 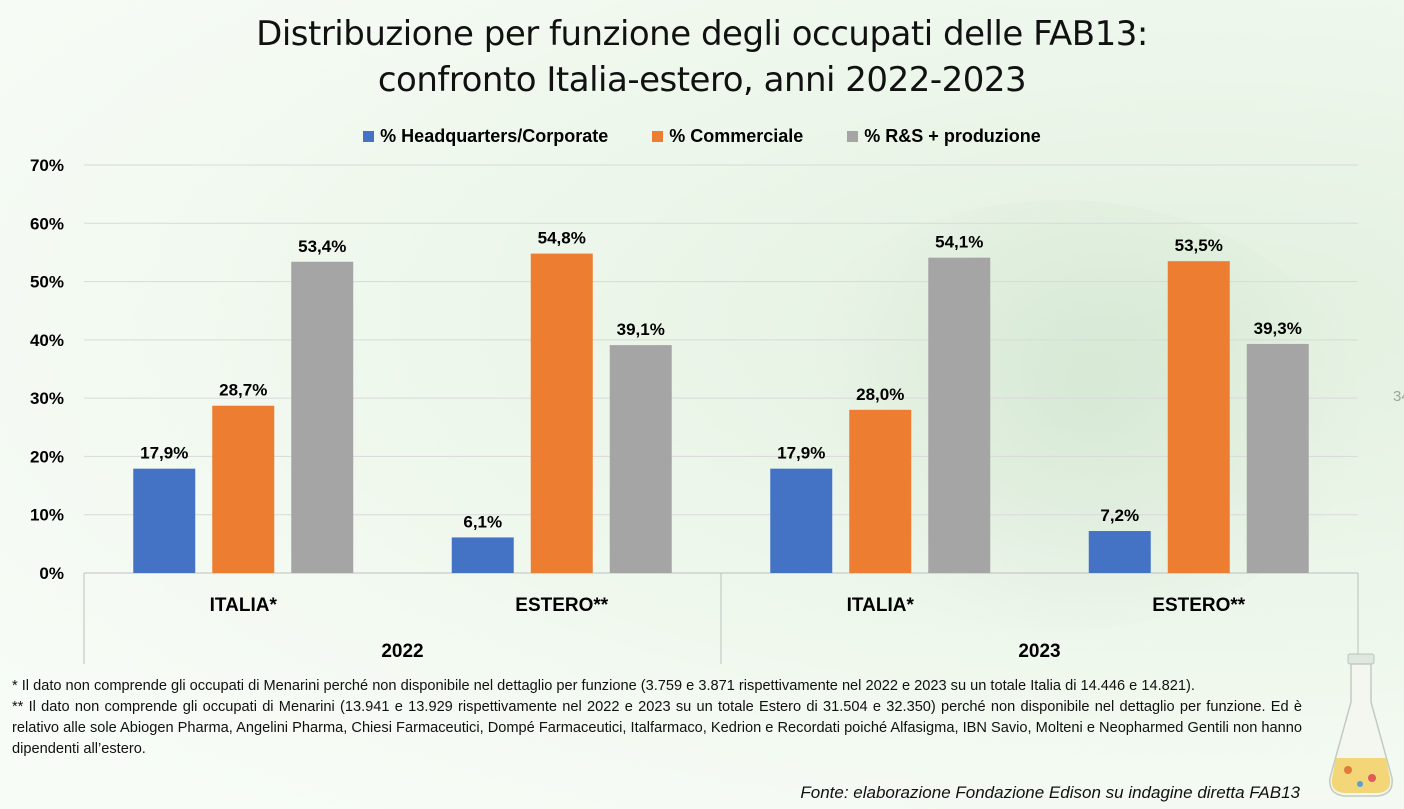 I want to click on legend-item-headquarters: % Headquarters/Corporate, so click(x=485, y=136).